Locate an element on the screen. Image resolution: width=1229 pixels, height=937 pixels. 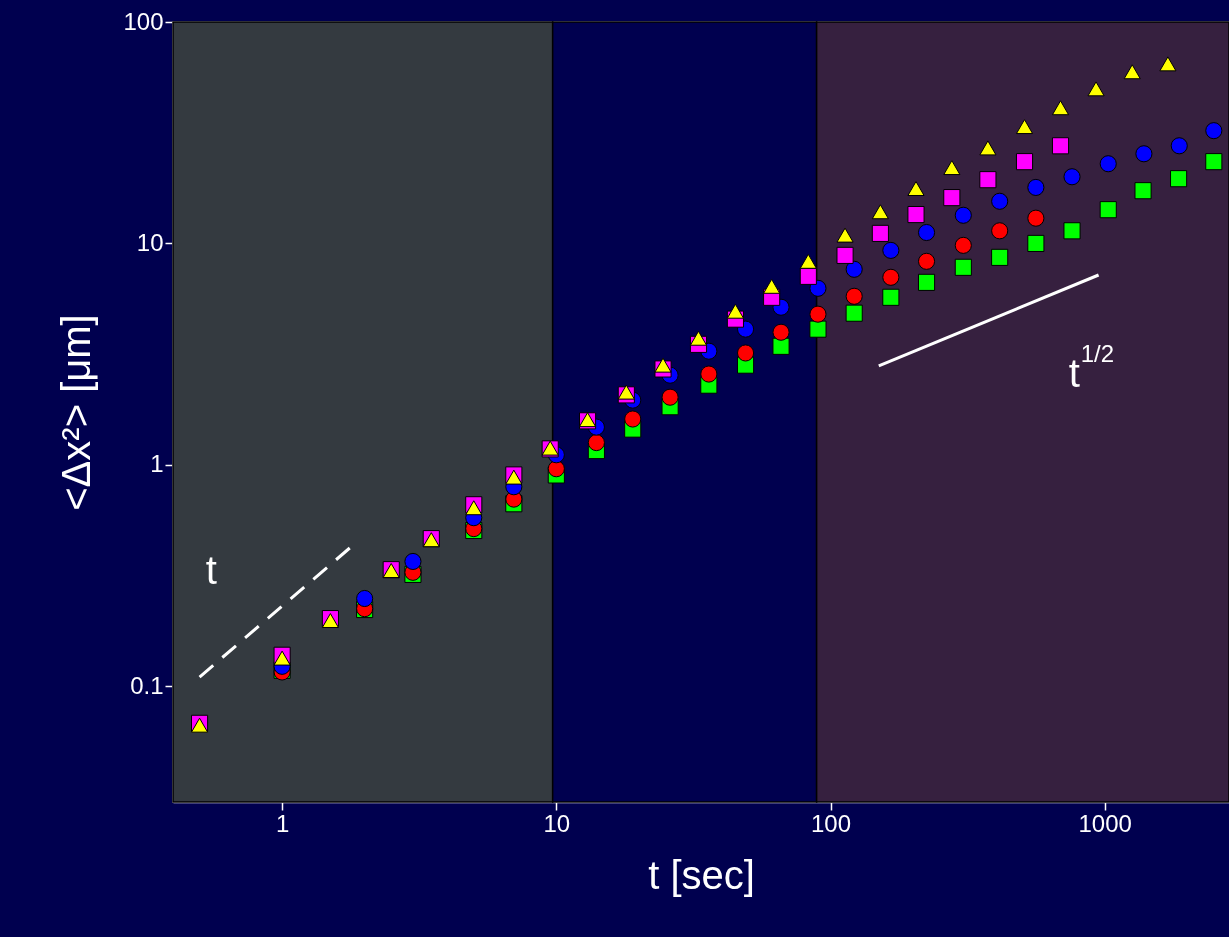
y-axis-title: <Δx²> [μm] is located at coordinates (76, 412).